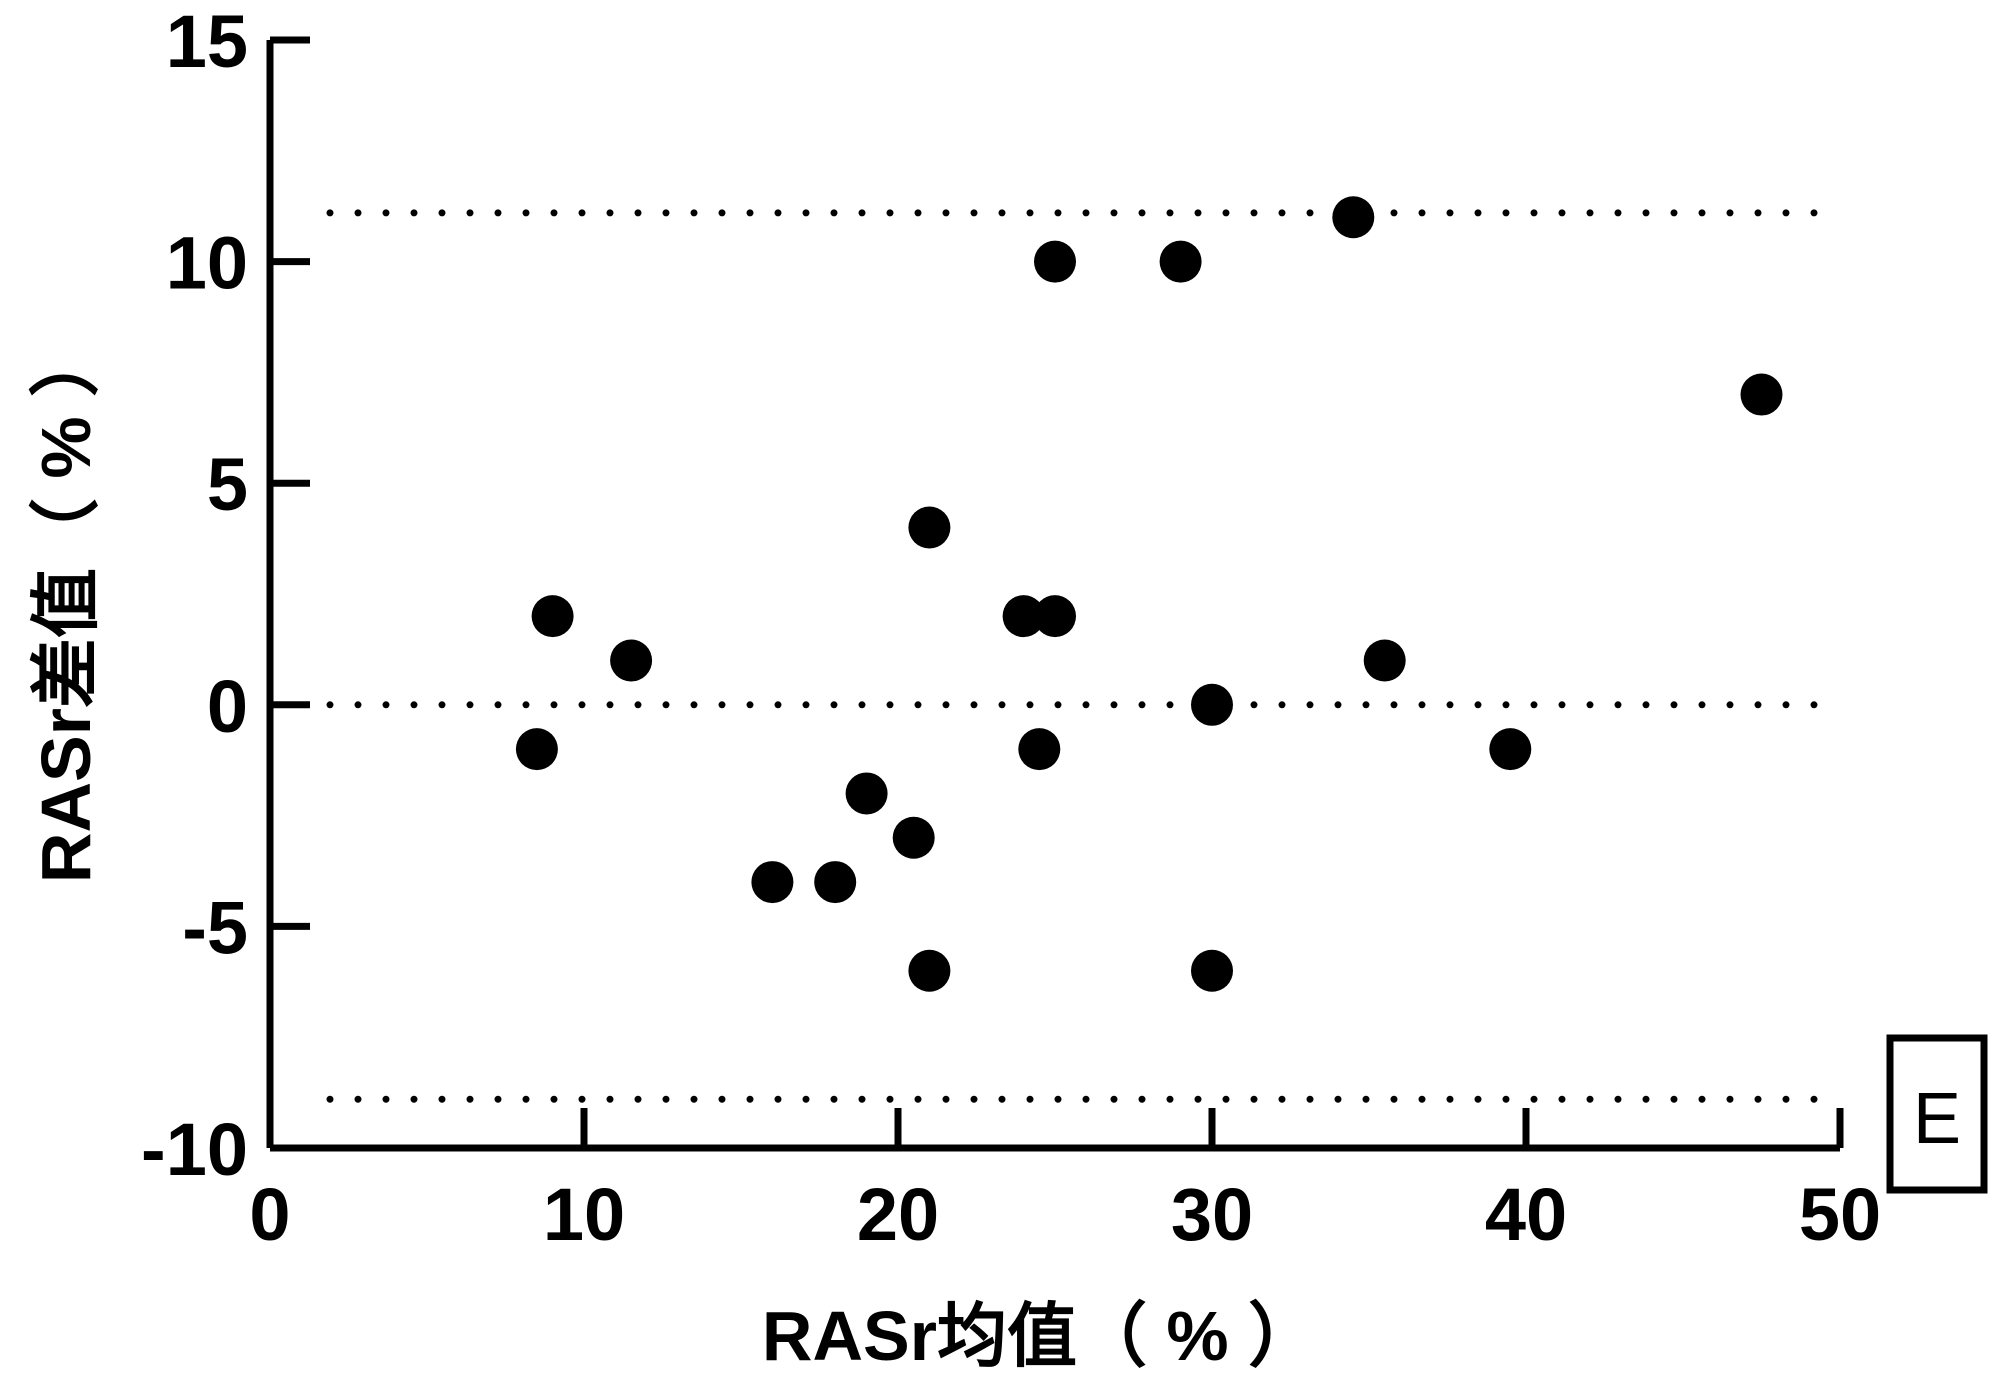  Describe the element at coordinates (215, 927) in the screenshot. I see `y-tick-label: -5` at that location.